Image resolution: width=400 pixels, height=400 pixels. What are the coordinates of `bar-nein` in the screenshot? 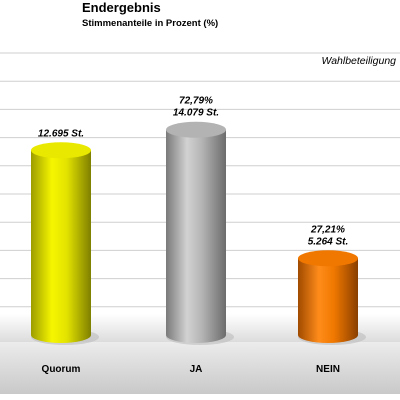 It's located at (332, 297).